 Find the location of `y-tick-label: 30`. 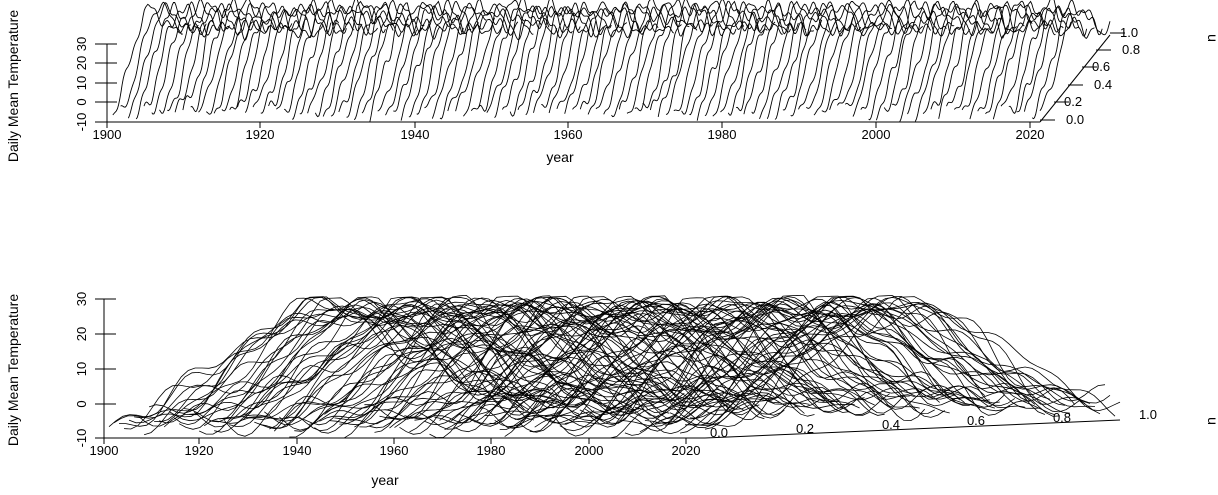

y-tick-label: 30 is located at coordinates (81, 299).